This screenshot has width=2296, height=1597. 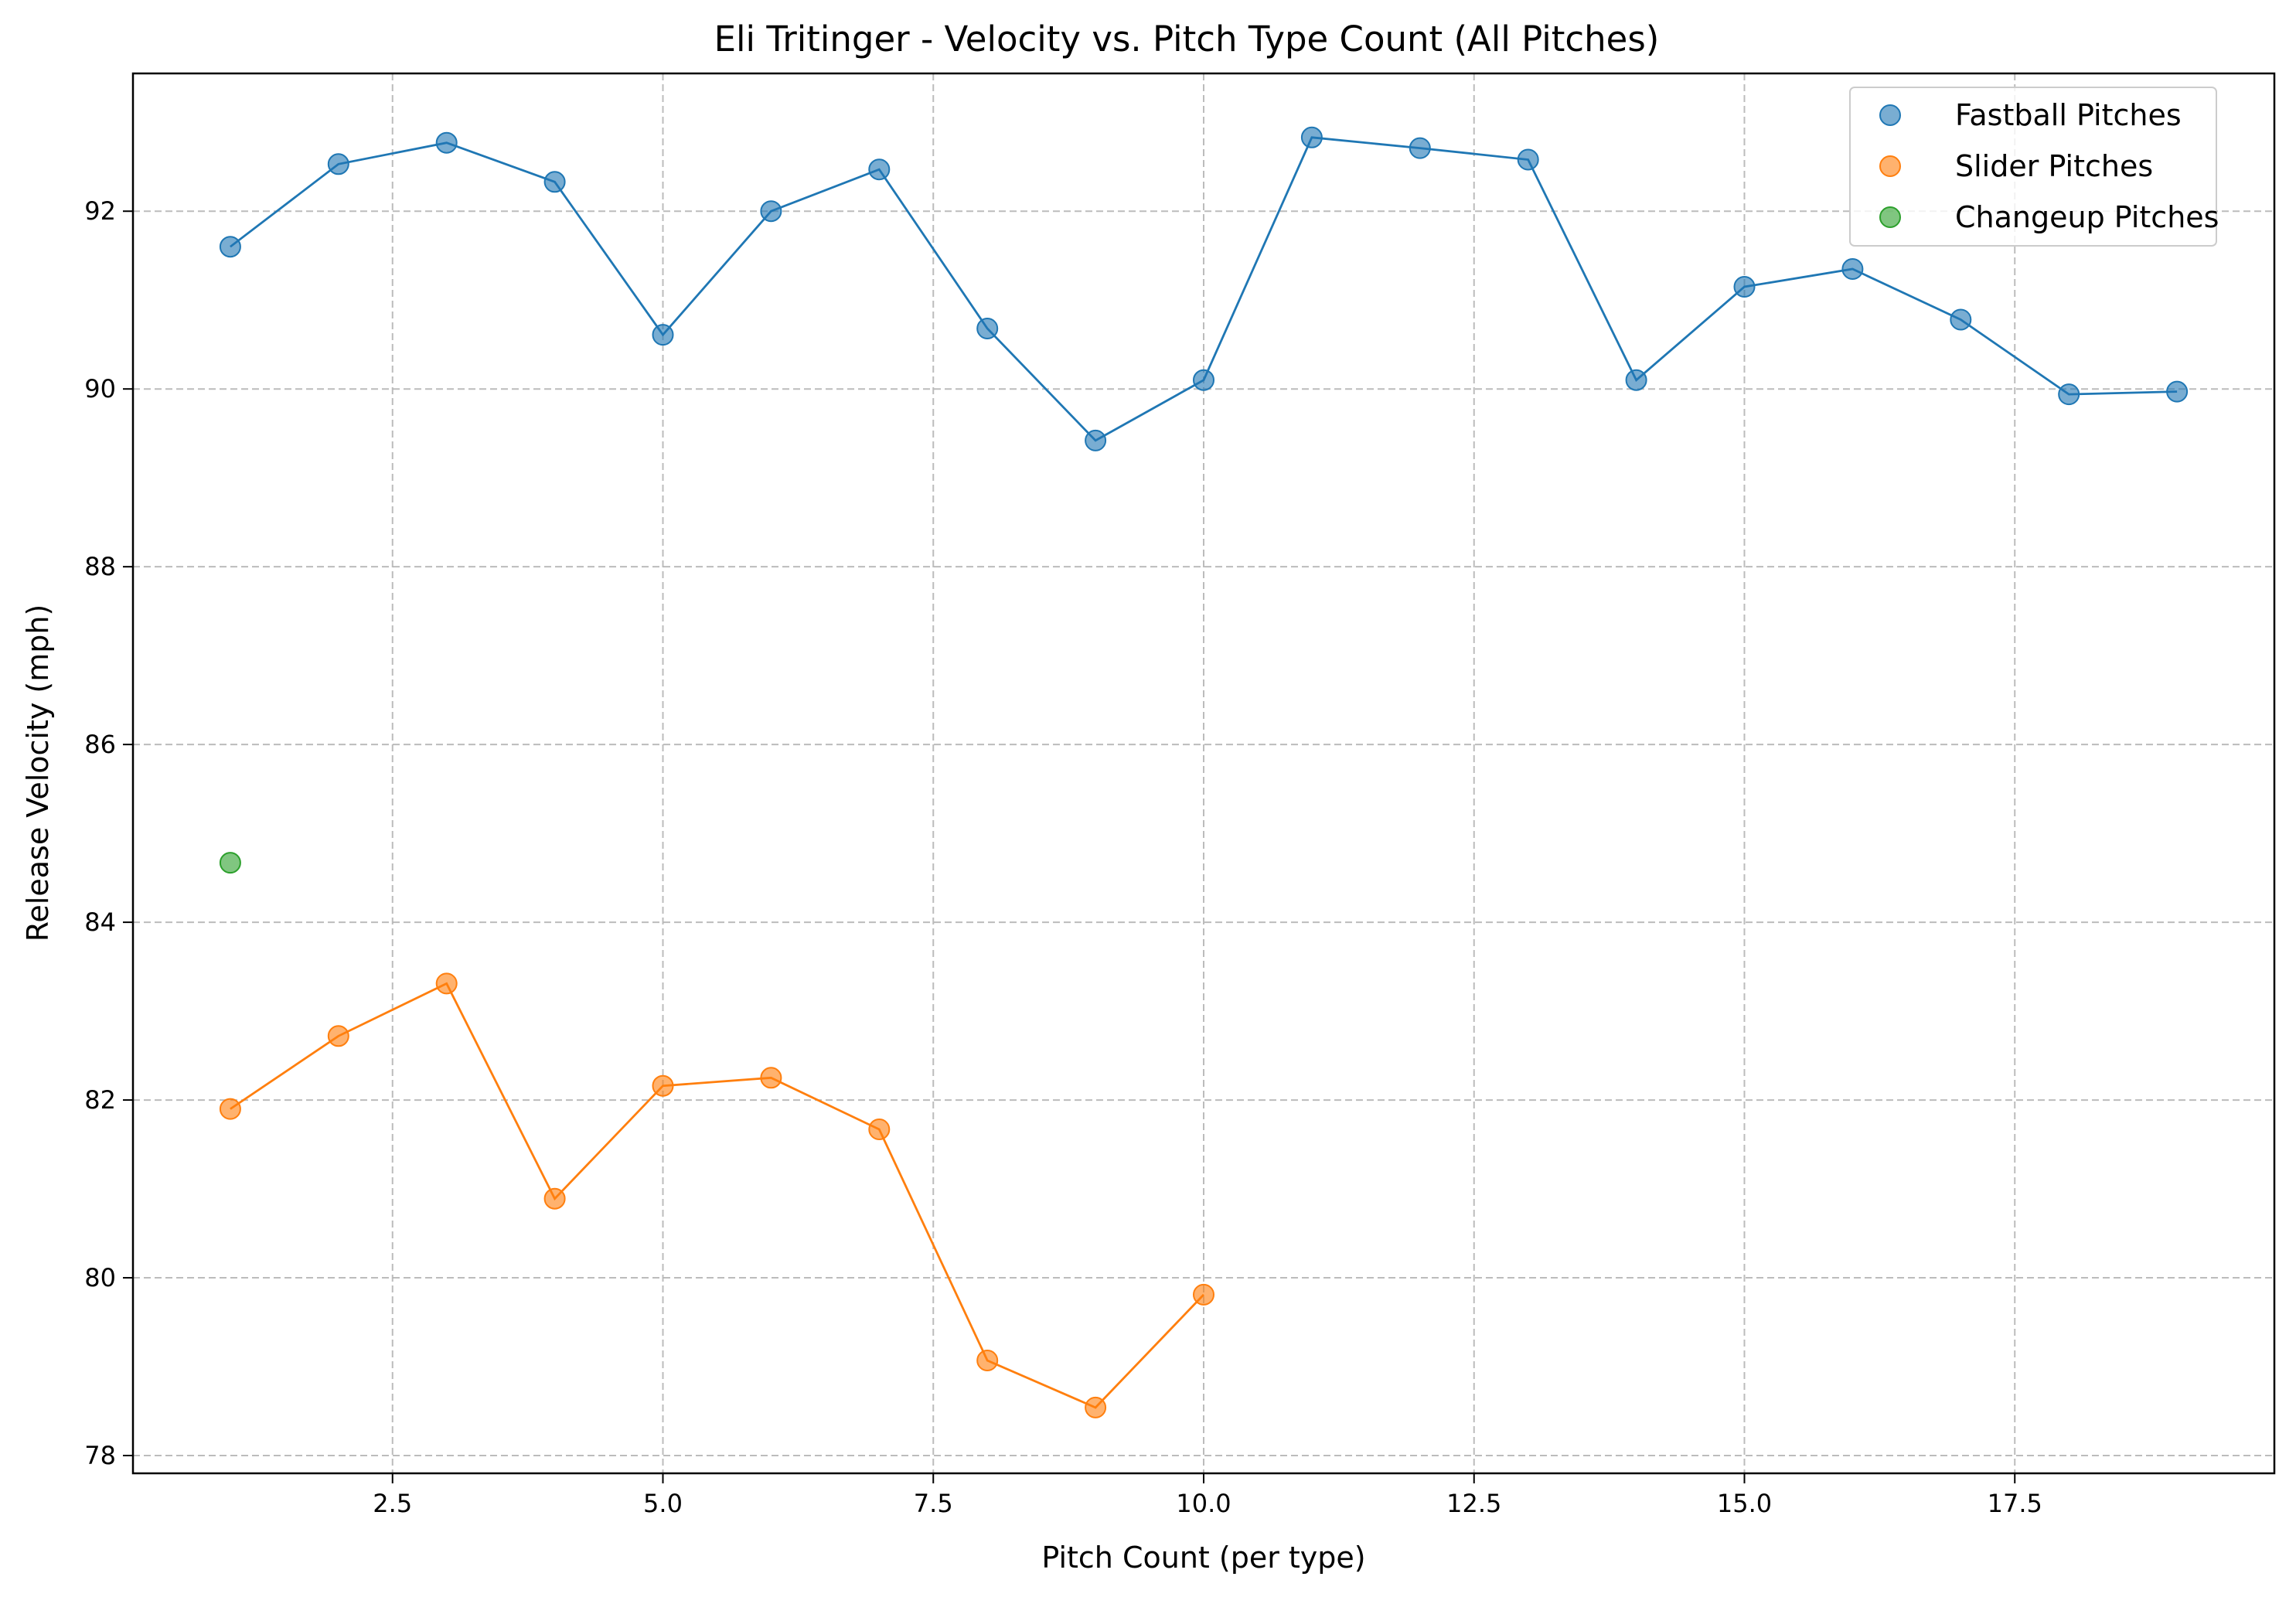 What do you see at coordinates (100, 389) in the screenshot?
I see `y-tick-label: 90` at bounding box center [100, 389].